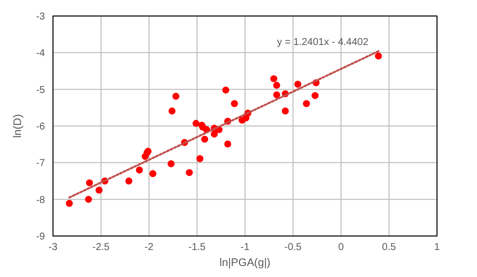 Image resolution: width=477 pixels, height=277 pixels. Describe the element at coordinates (293, 247) in the screenshot. I see `x-tick-label: -0.5` at that location.